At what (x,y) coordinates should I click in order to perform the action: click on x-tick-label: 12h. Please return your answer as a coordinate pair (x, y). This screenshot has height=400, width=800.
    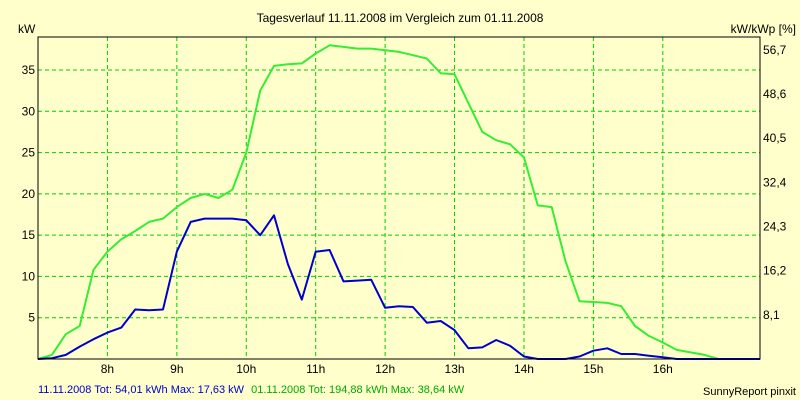
    Looking at the image, I should click on (385, 369).